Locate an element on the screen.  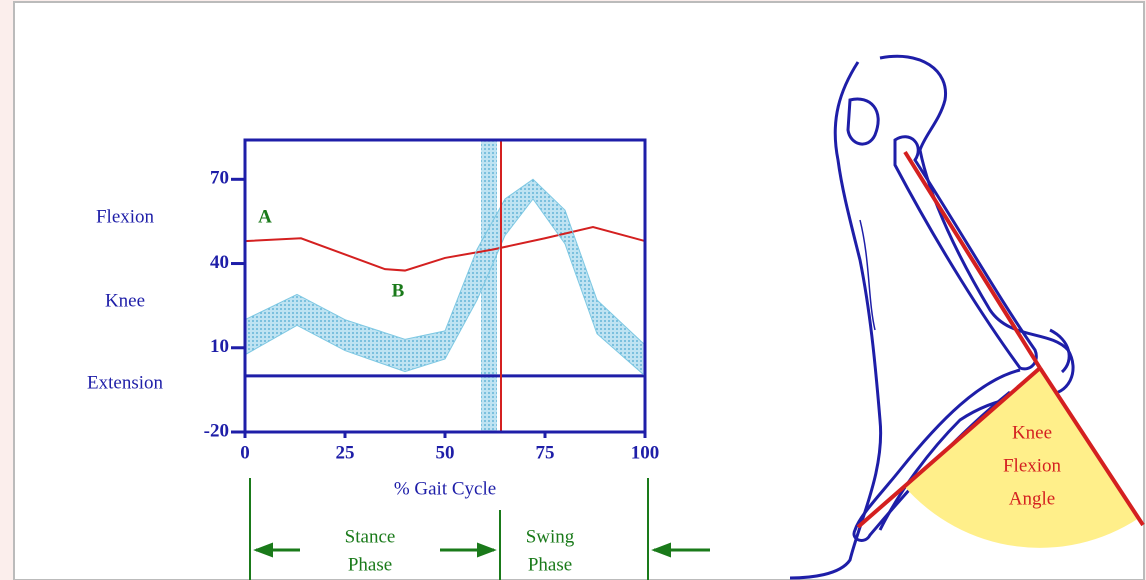
phase-label: Swing is located at coordinates (550, 536).